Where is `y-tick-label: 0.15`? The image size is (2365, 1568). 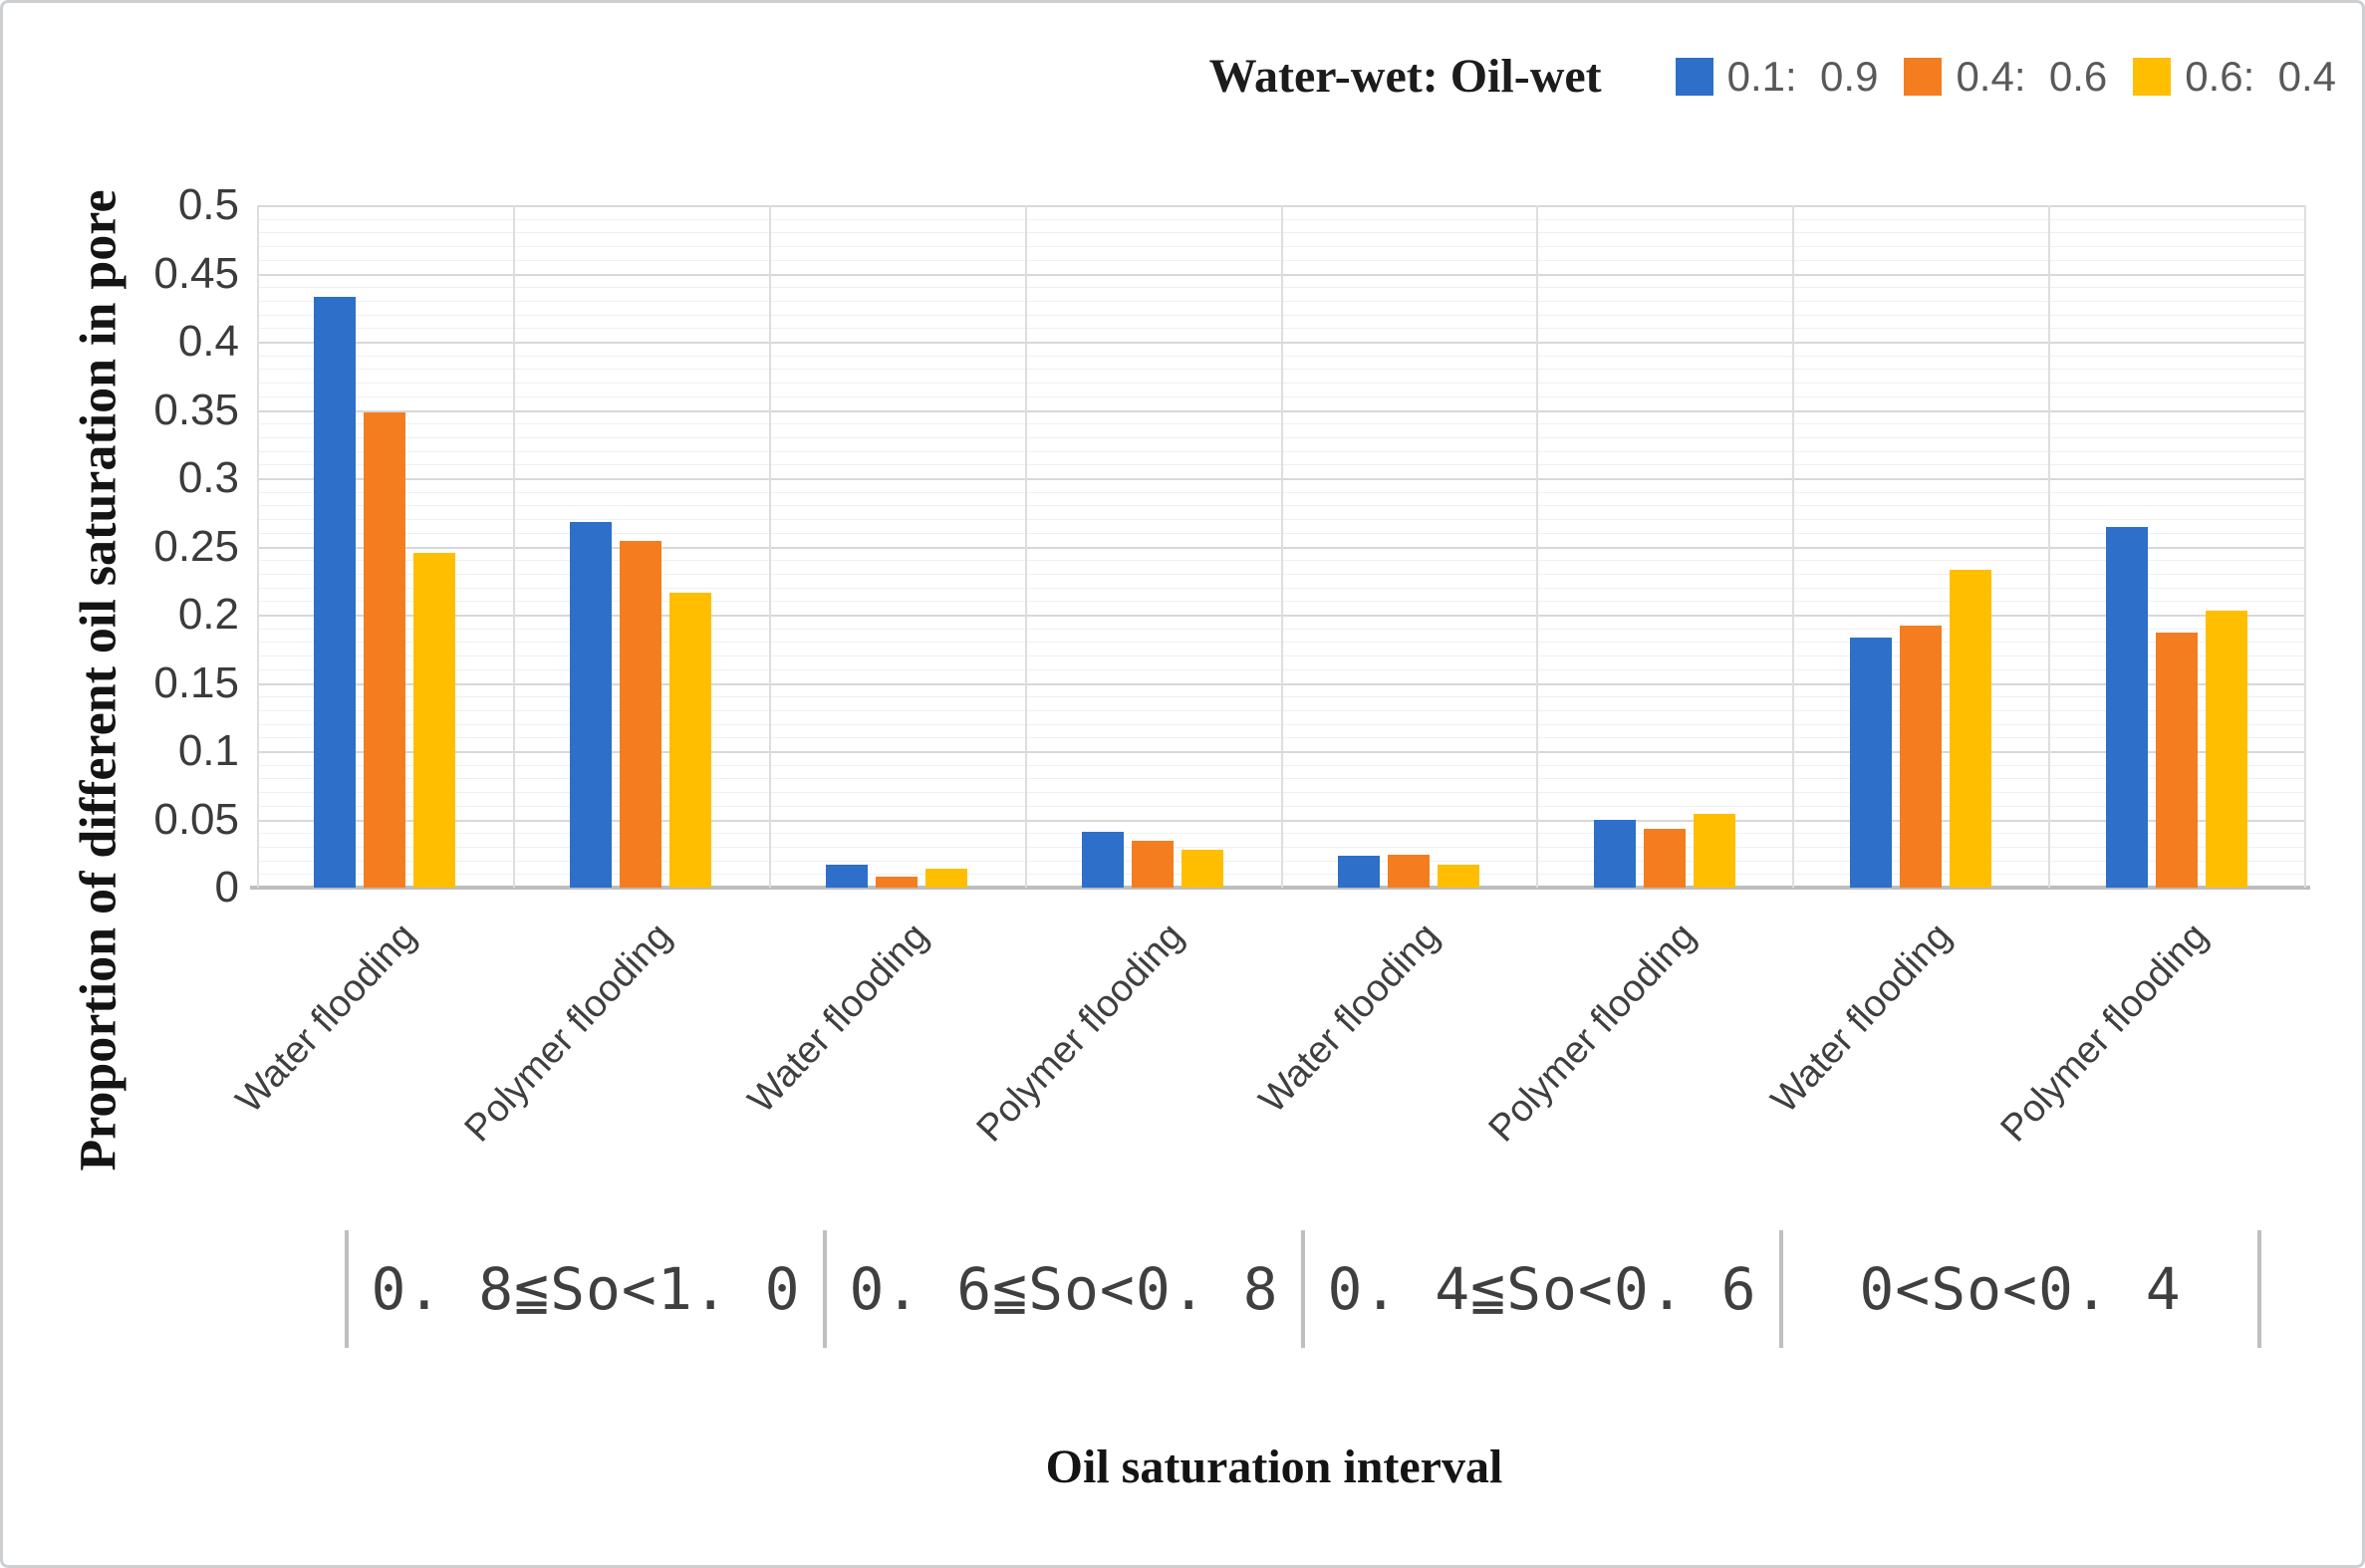 y-tick-label: 0.15 is located at coordinates (196, 682).